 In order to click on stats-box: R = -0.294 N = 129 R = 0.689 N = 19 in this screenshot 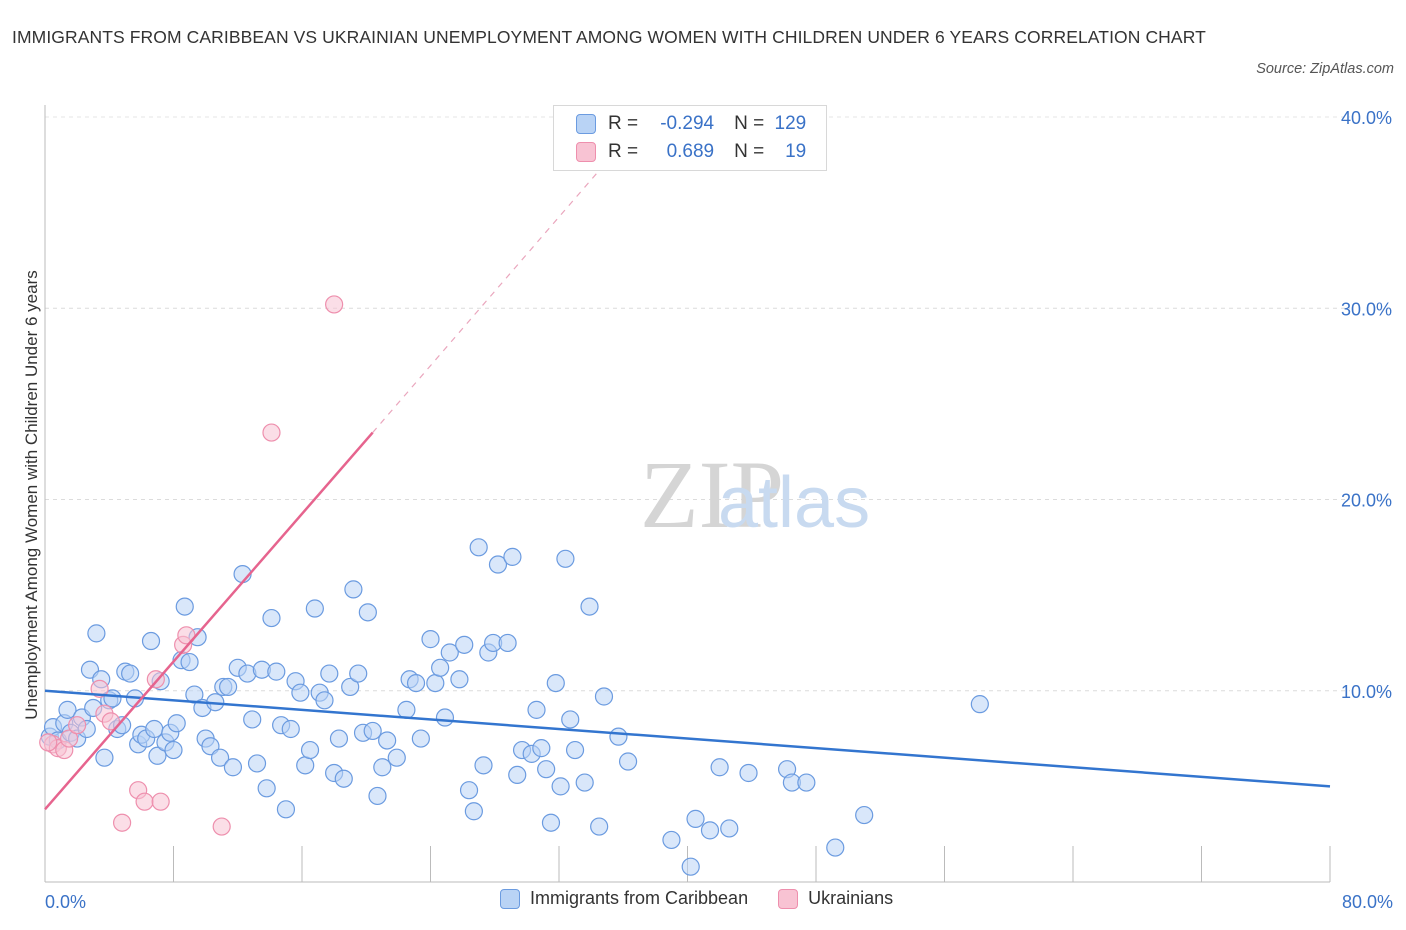, I will do `click(690, 138)`.